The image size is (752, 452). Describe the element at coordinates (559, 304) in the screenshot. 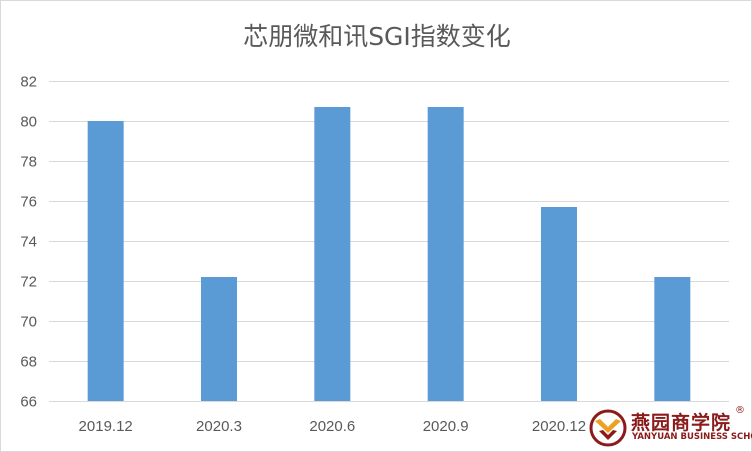

I see `bar-2020.12` at that location.